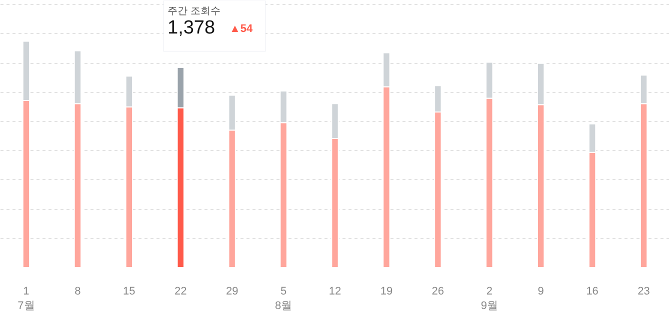 The image size is (669, 324). Describe the element at coordinates (335, 292) in the screenshot. I see `x-tick-label: 12` at that location.